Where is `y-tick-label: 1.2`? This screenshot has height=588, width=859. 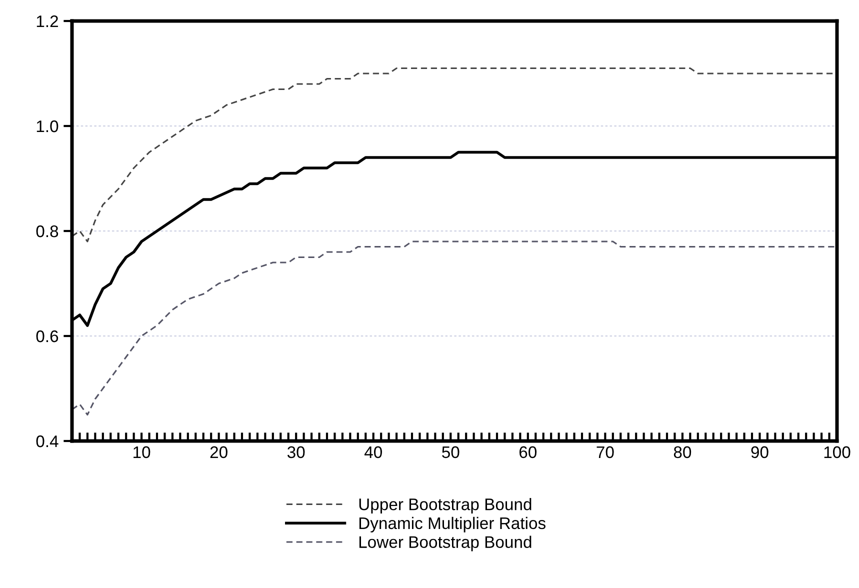
y-tick-label: 1.2 is located at coordinates (47, 21).